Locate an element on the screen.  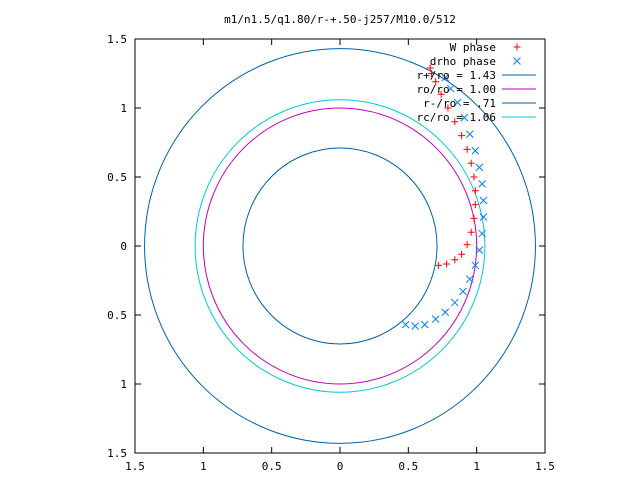
legend-label: ro/ro = 1.00 is located at coordinates (456, 89).